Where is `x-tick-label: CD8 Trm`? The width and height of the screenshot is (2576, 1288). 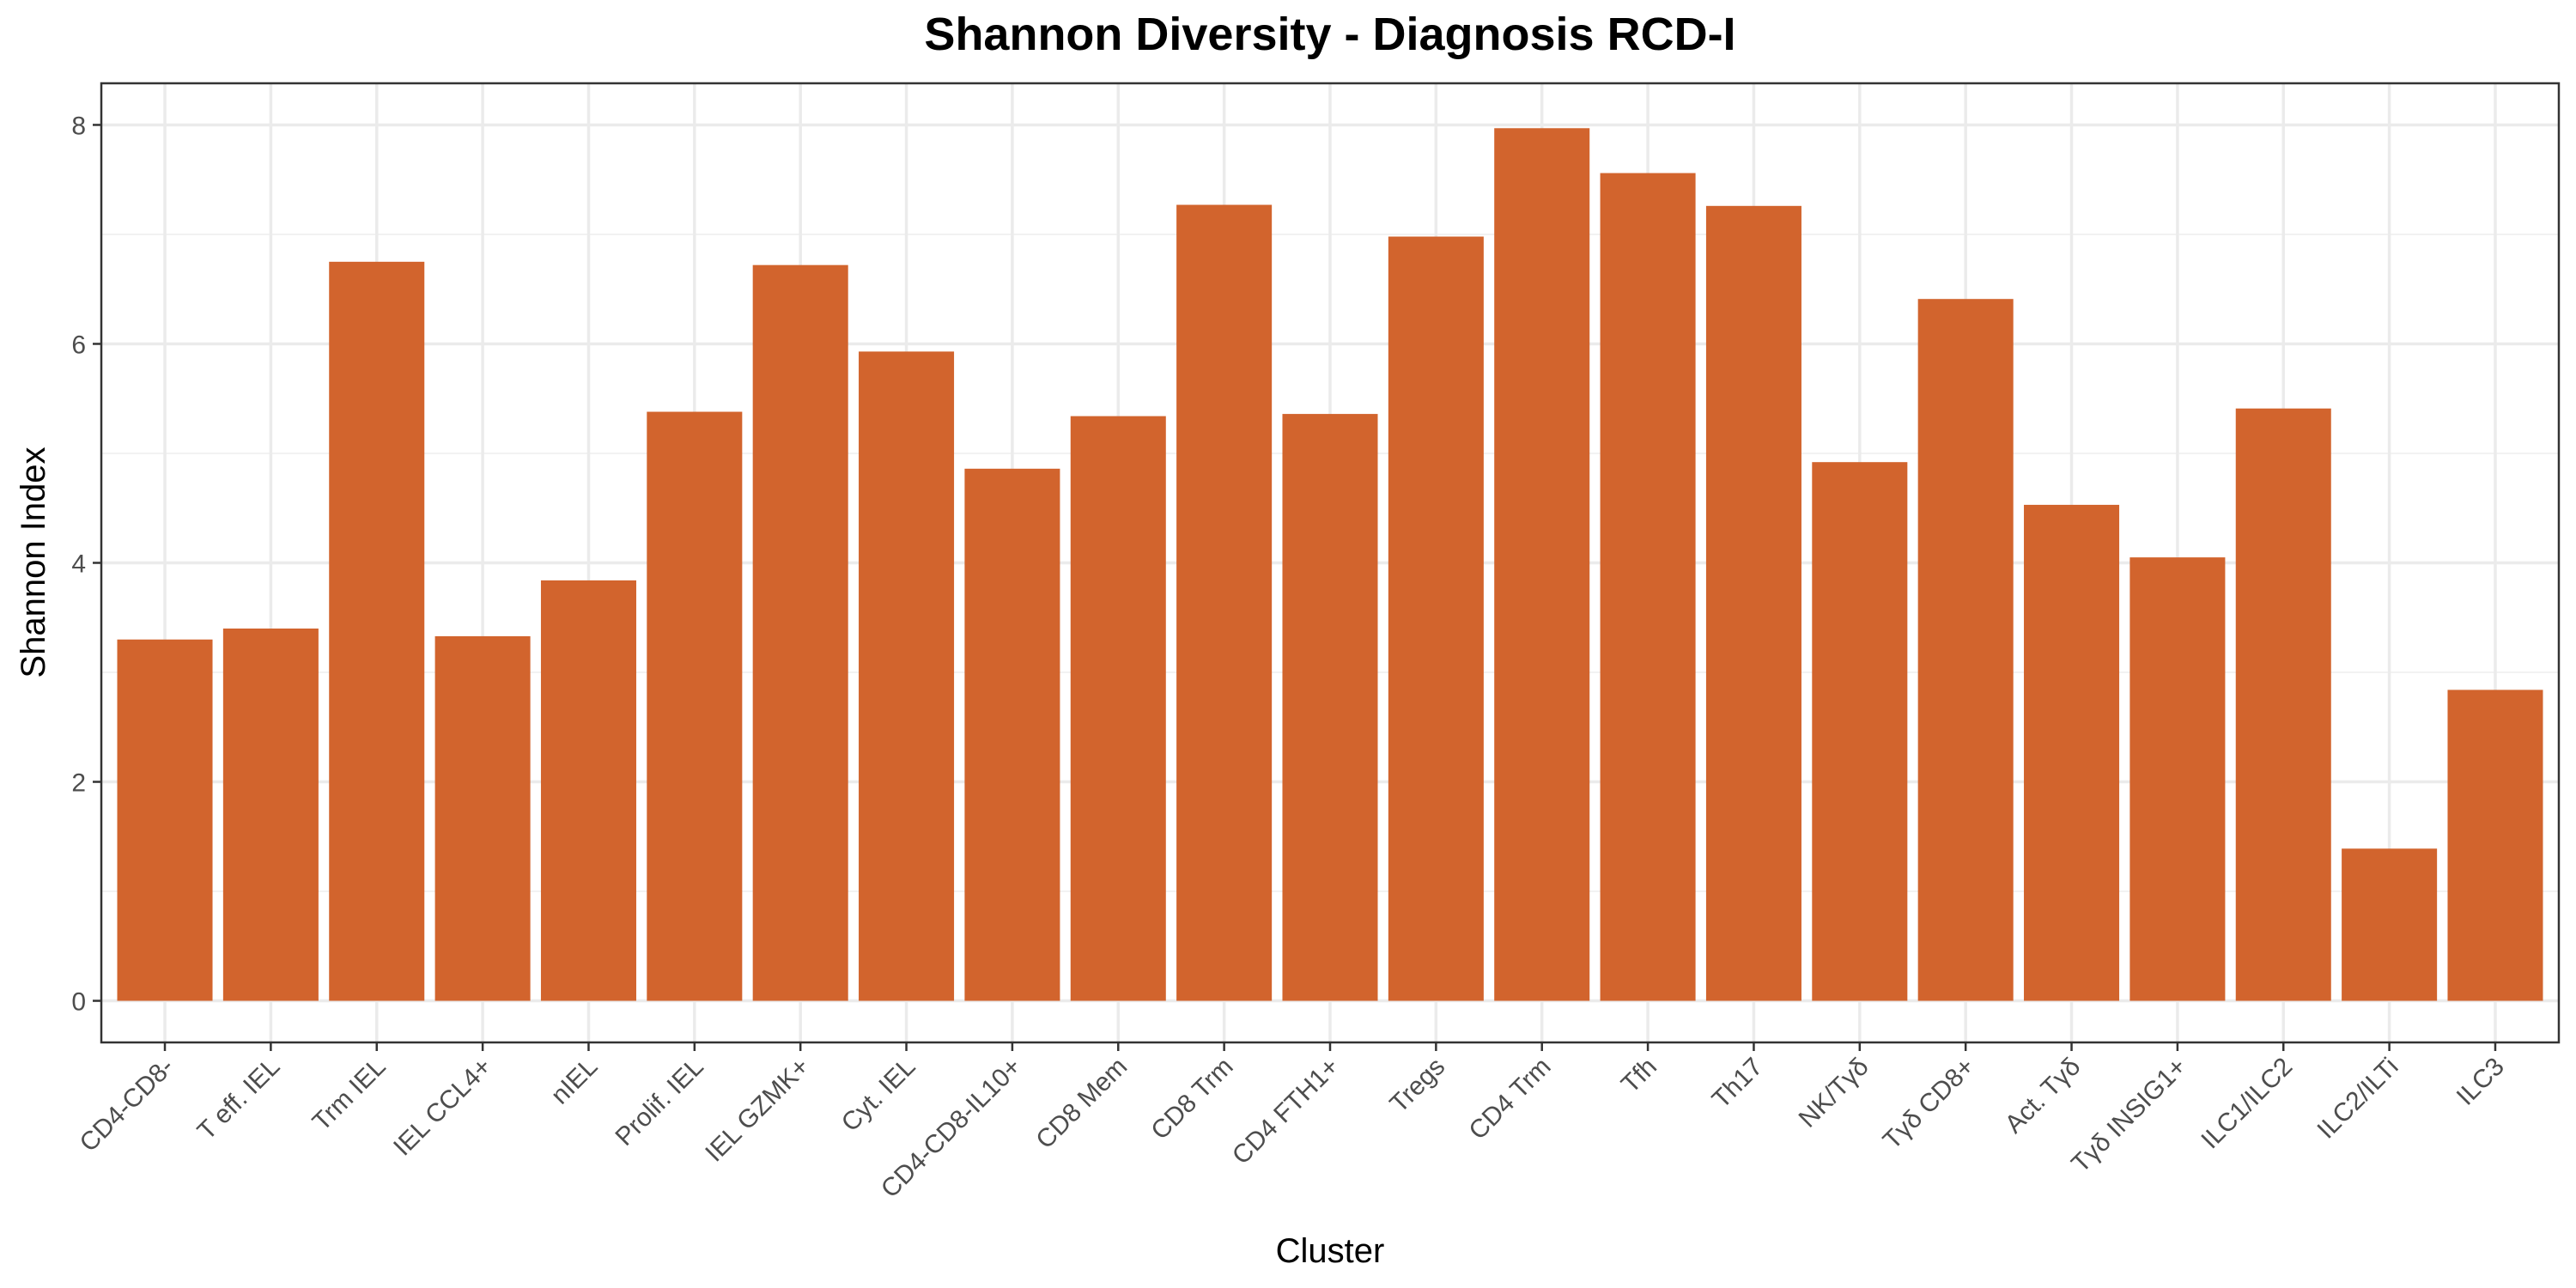
x-tick-label: CD8 Trm is located at coordinates (1191, 1099).